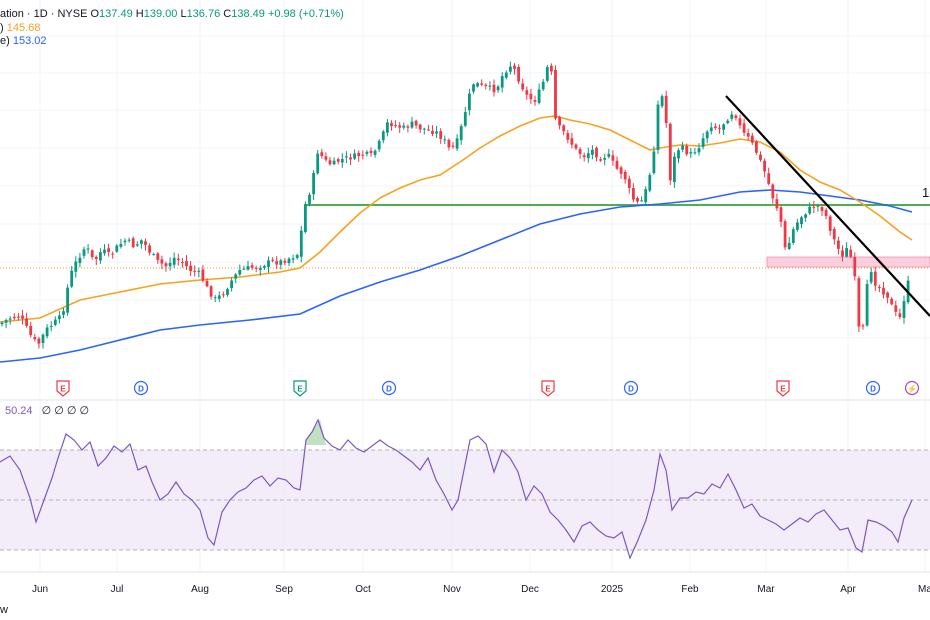 This screenshot has height=620, width=930. Describe the element at coordinates (95, 14) in the screenshot. I see `open-label: O` at that location.